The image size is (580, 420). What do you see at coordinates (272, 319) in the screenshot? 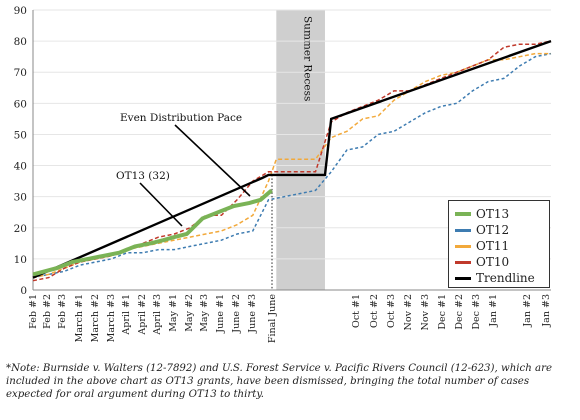
I see `x-tick-label: Final June` at bounding box center [272, 319].